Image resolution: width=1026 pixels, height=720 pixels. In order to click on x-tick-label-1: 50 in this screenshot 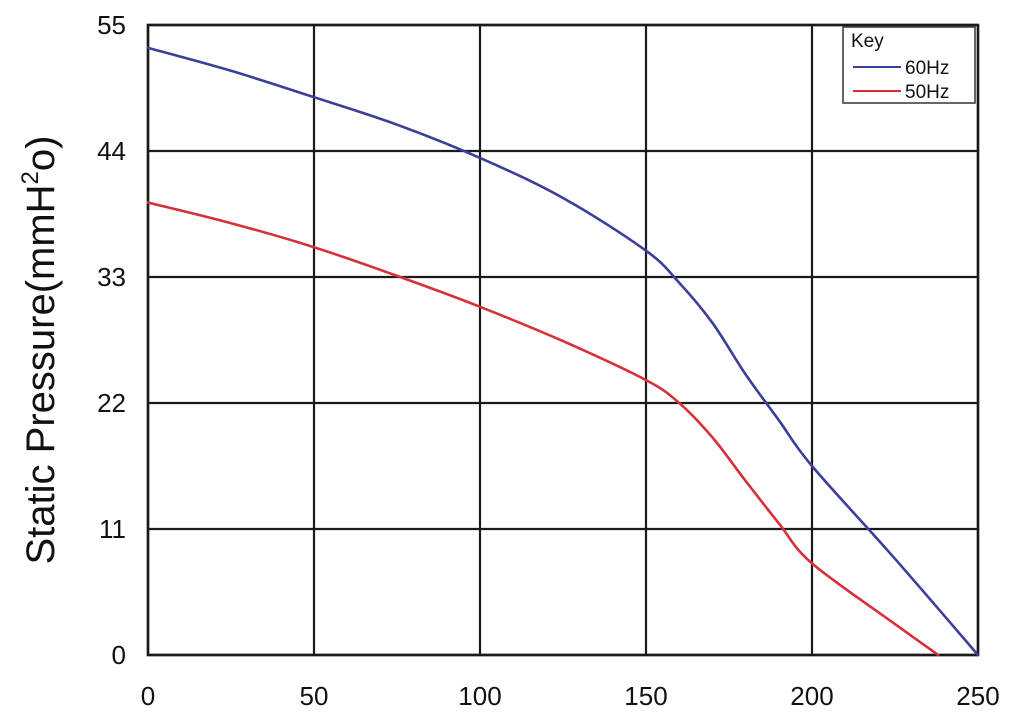, I will do `click(314, 696)`.